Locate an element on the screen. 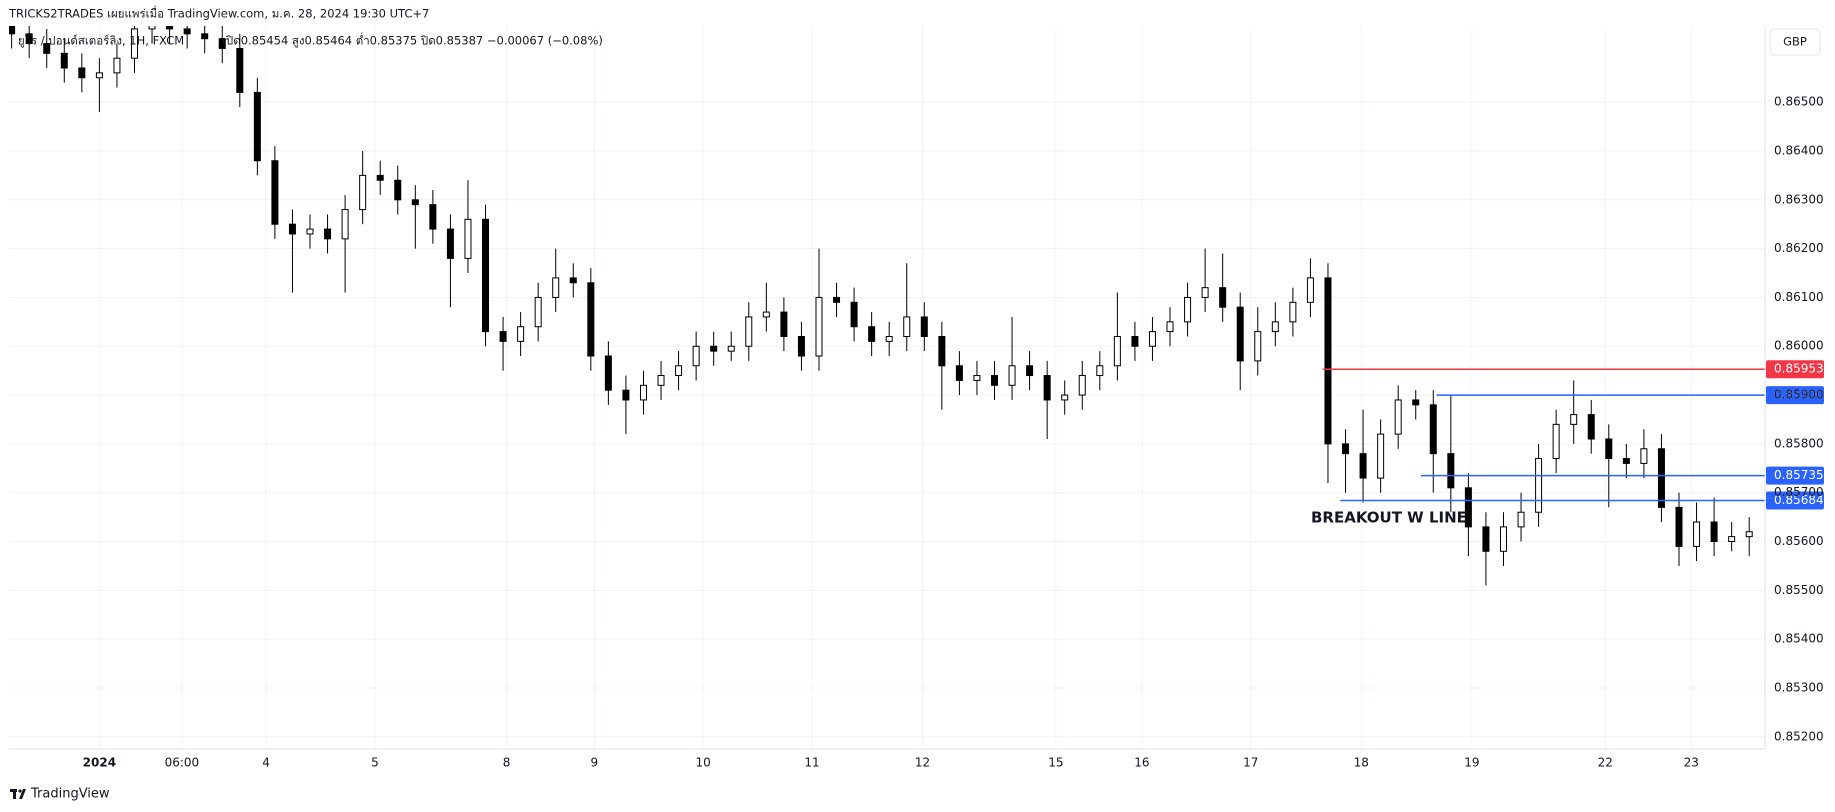 The width and height of the screenshot is (1835, 812). x-tick-label: 17 is located at coordinates (1250, 763).